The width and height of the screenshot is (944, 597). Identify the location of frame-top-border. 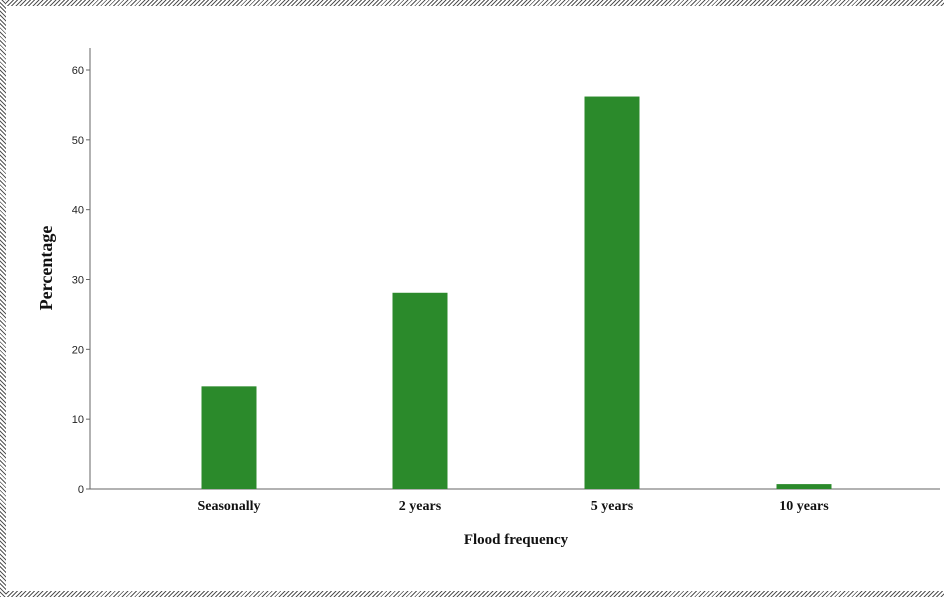
(472, 3).